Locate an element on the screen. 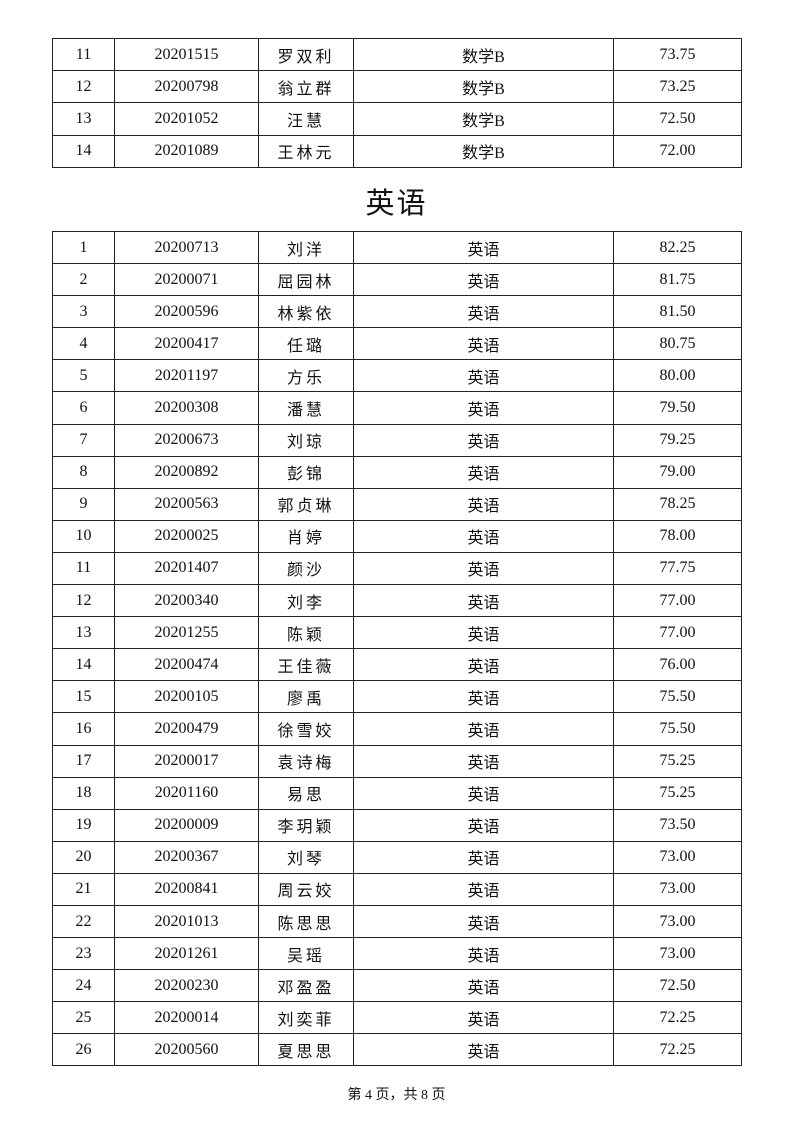 The image size is (793, 1122). rank-cell: 5 is located at coordinates (83, 376).